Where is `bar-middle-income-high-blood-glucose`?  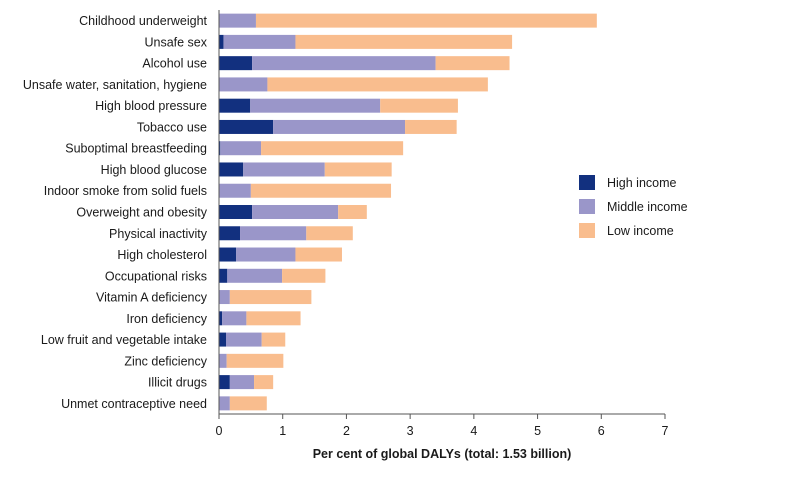
bar-middle-income-high-blood-glucose is located at coordinates (284, 169).